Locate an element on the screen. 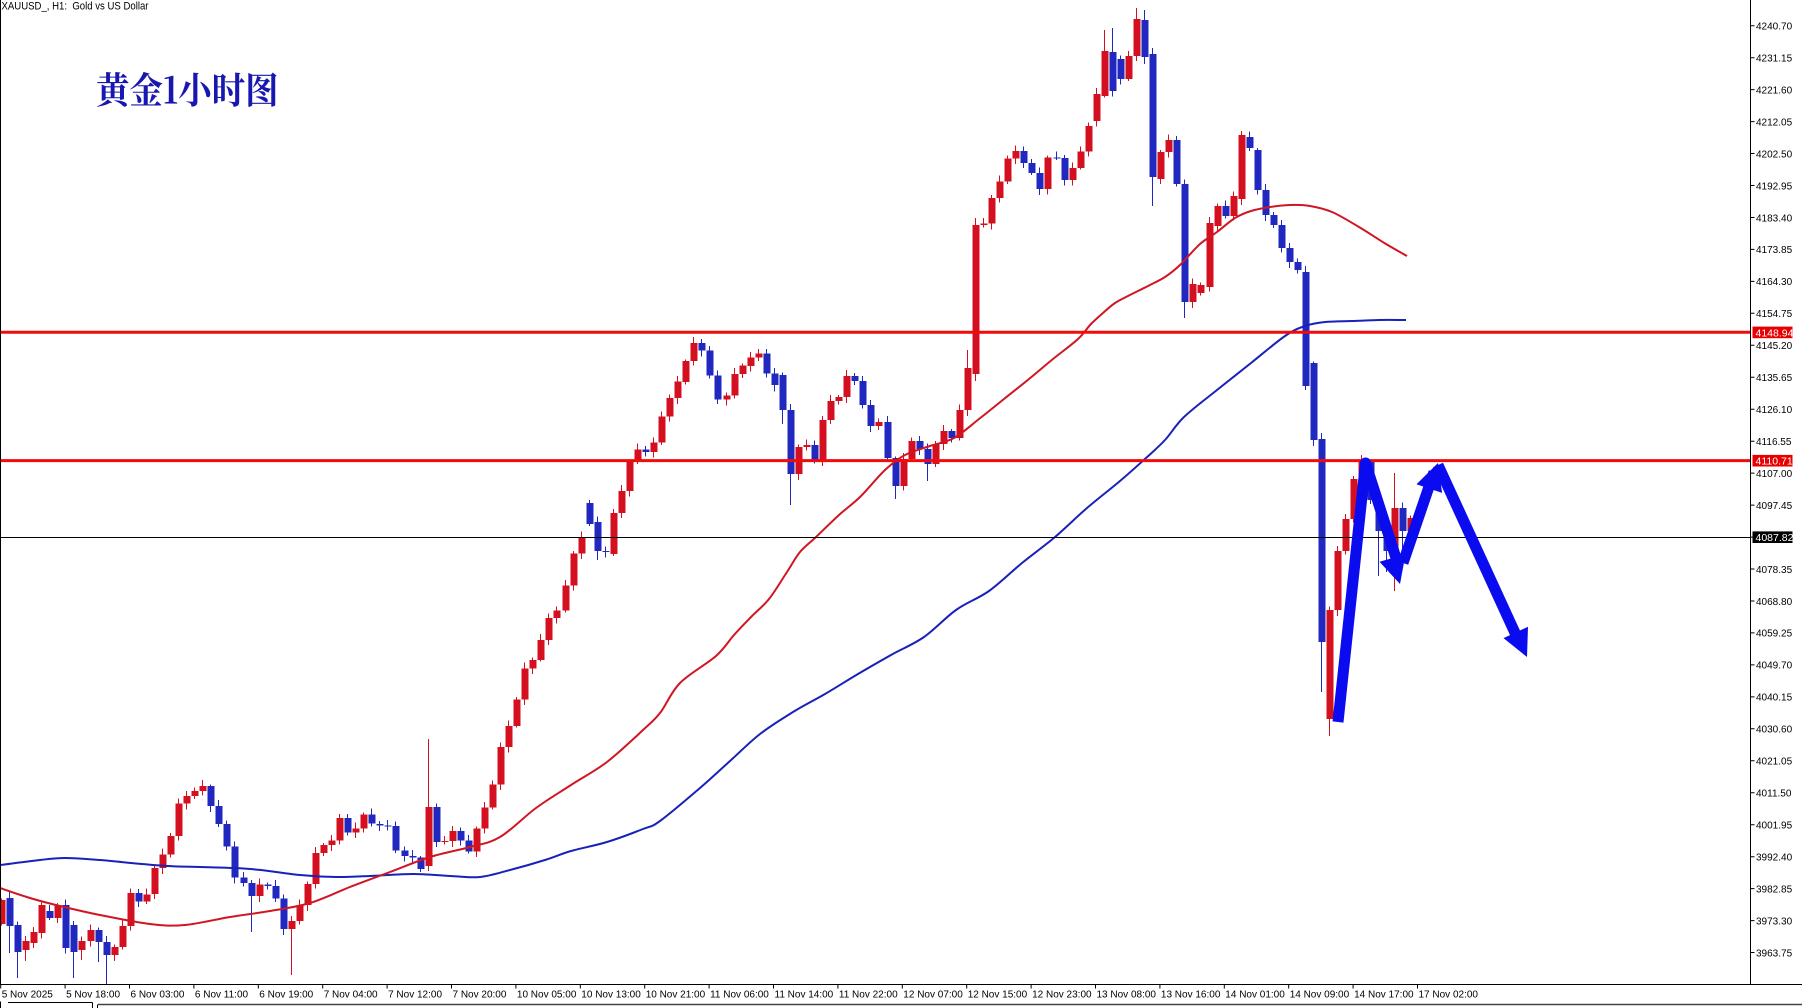 Image resolution: width=1802 pixels, height=1008 pixels. svg-text: 3973.30 is located at coordinates (1774, 921).